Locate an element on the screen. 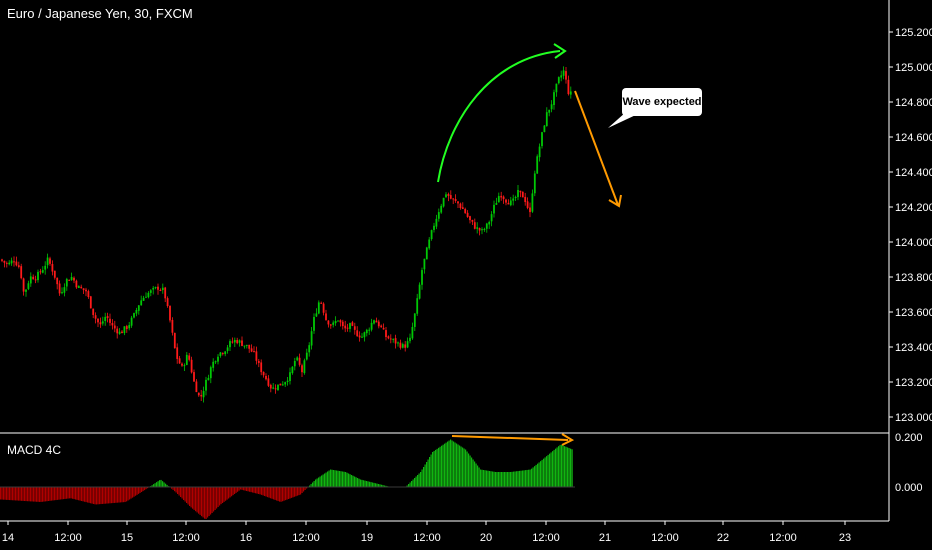 The width and height of the screenshot is (932, 550). time-tick-label: 23 is located at coordinates (845, 538).